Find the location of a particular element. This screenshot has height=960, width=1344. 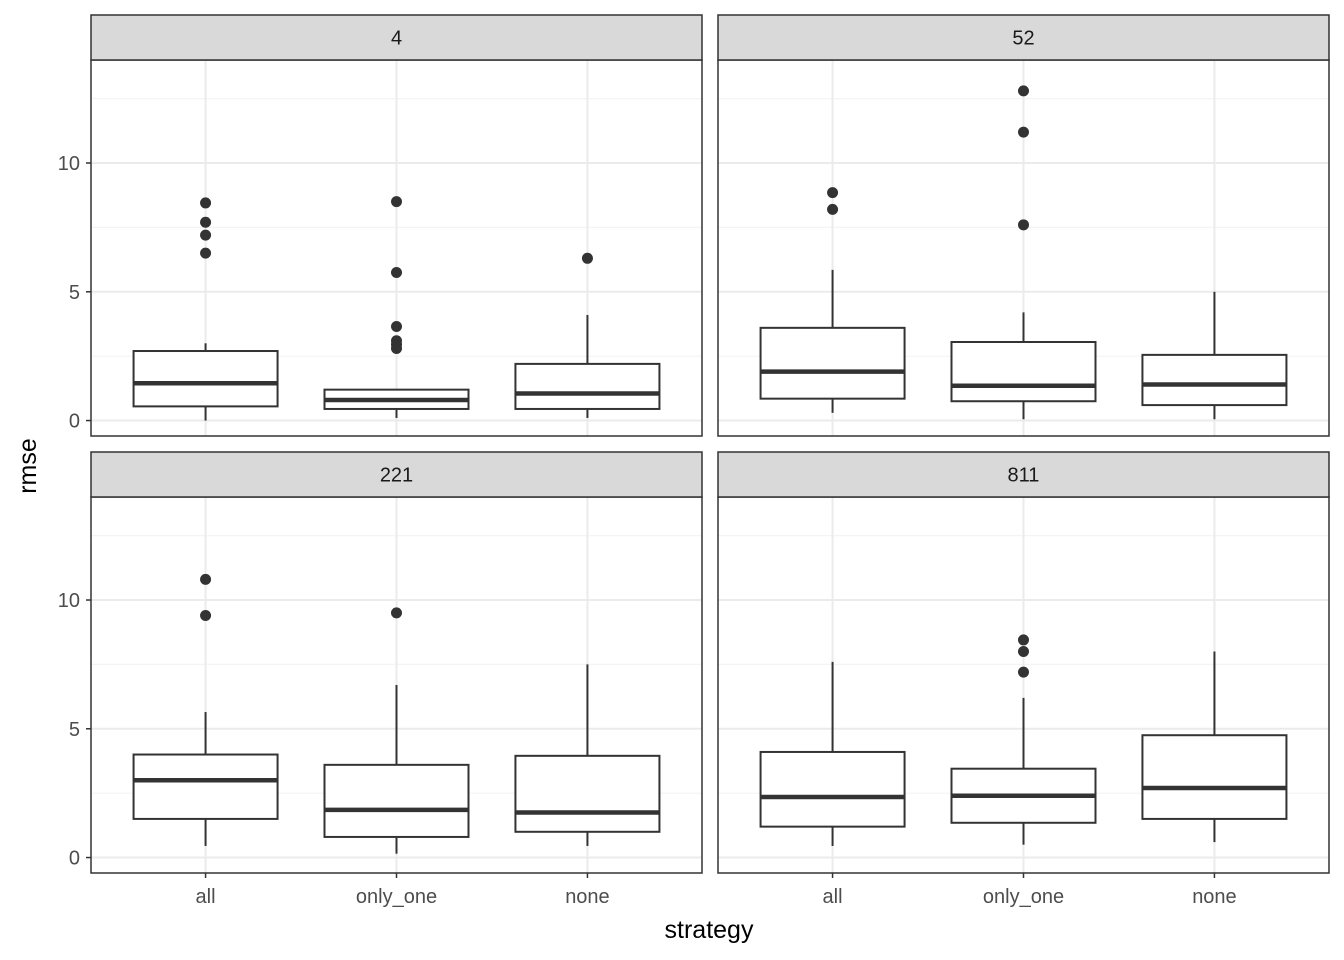

strip-label: 811 is located at coordinates (1024, 476).